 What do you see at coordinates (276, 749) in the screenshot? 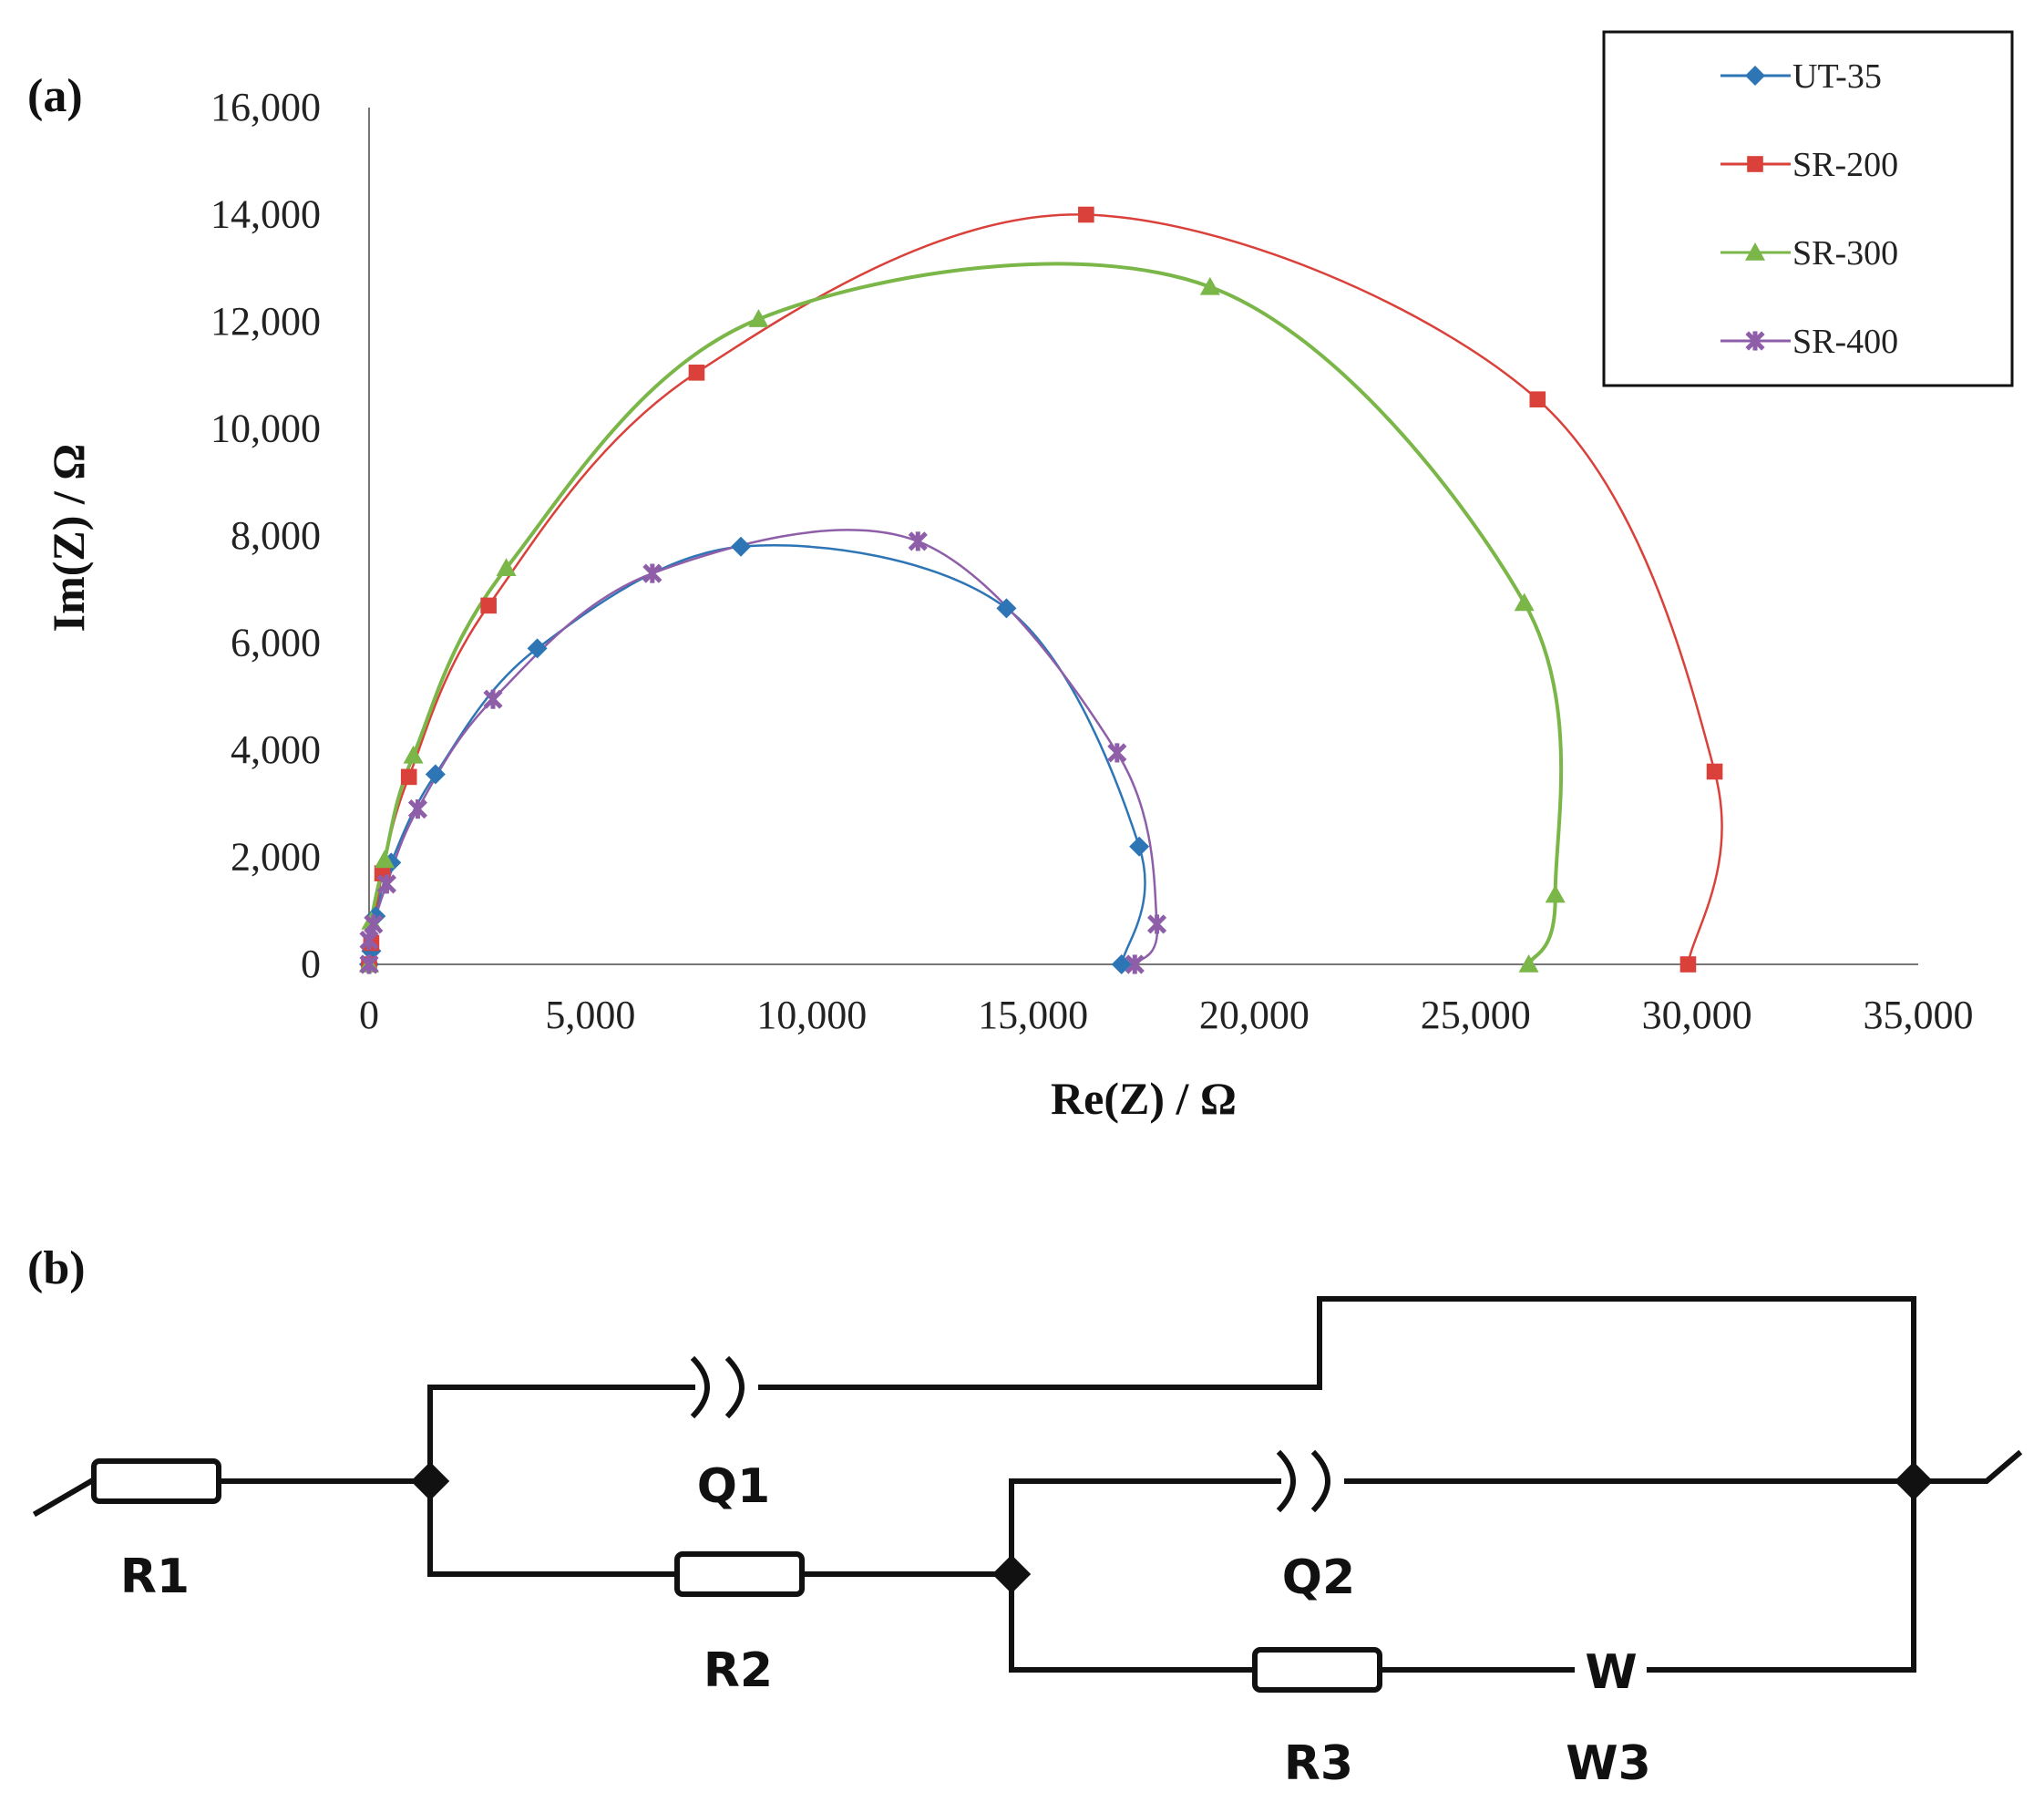
I see `y-tick-label: 4,000` at bounding box center [276, 749].